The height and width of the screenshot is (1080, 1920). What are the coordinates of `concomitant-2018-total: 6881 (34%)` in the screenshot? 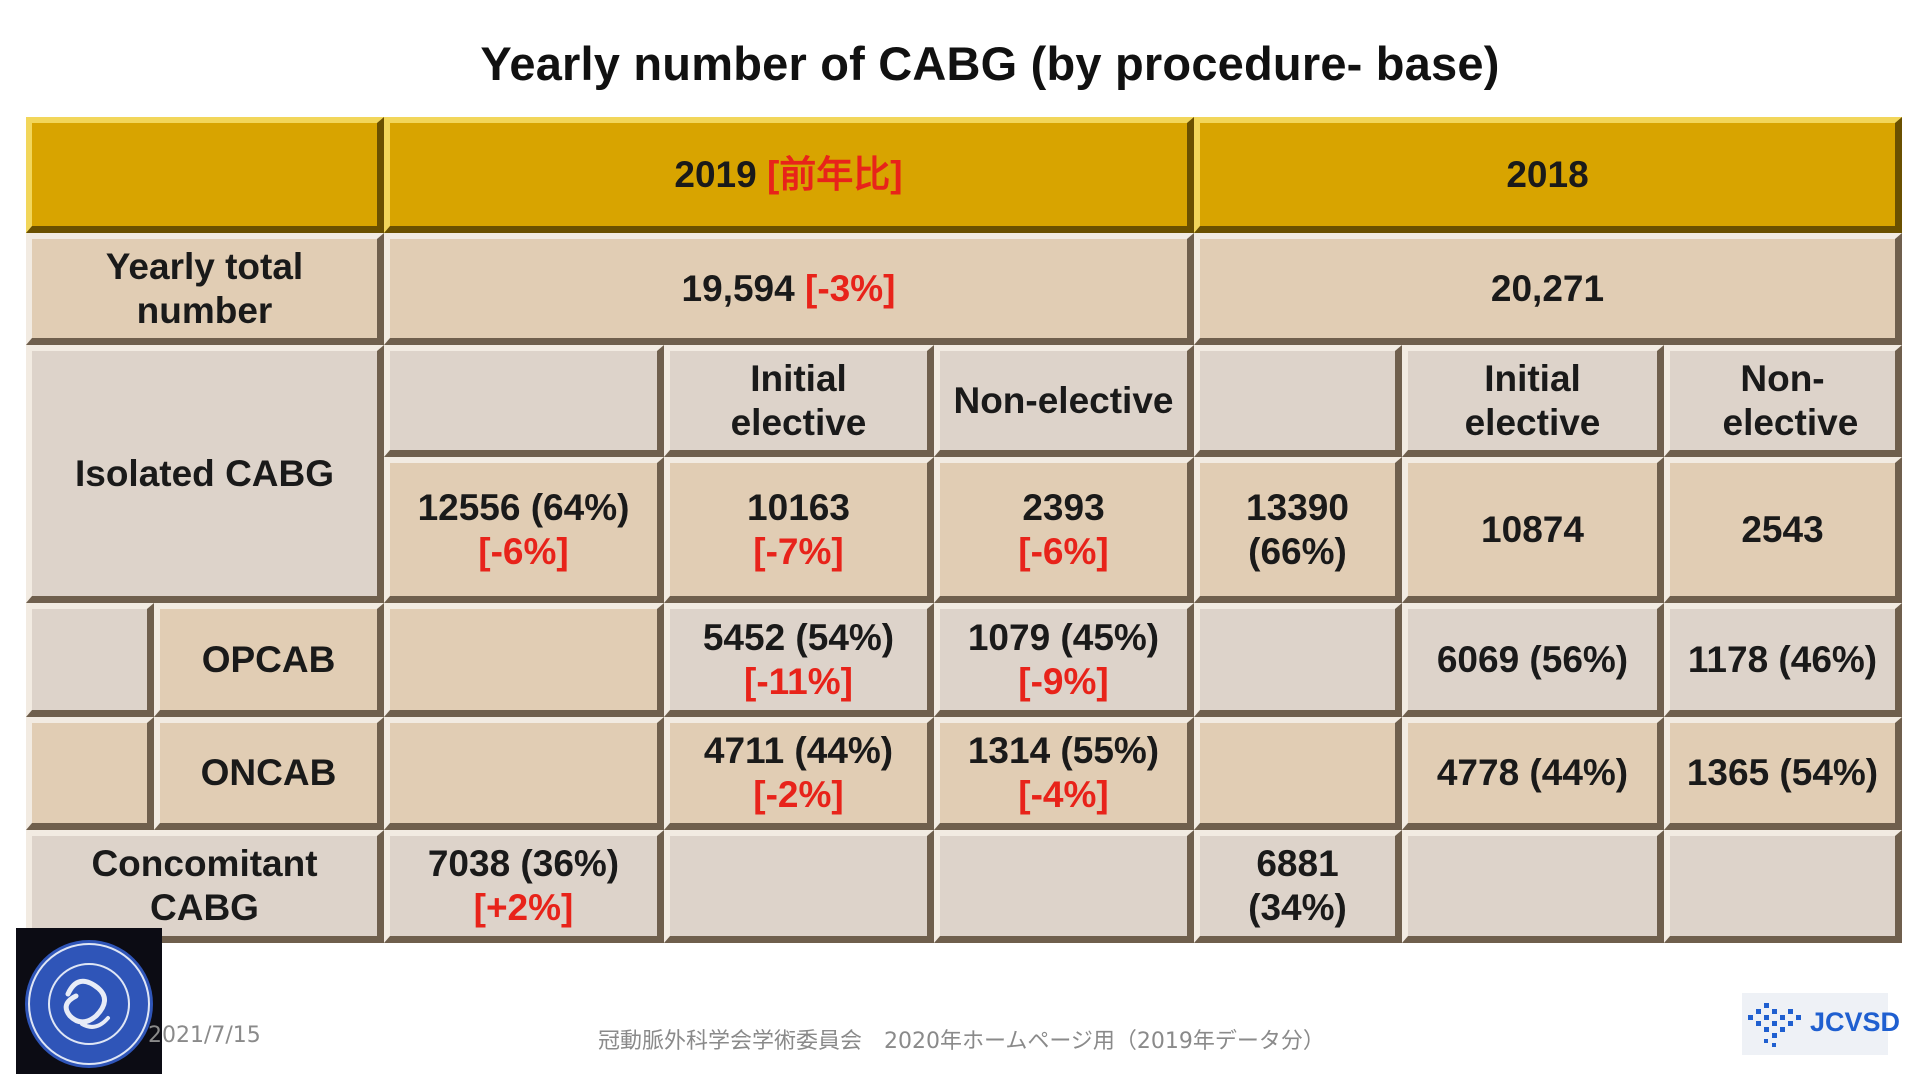 It's located at (1298, 886).